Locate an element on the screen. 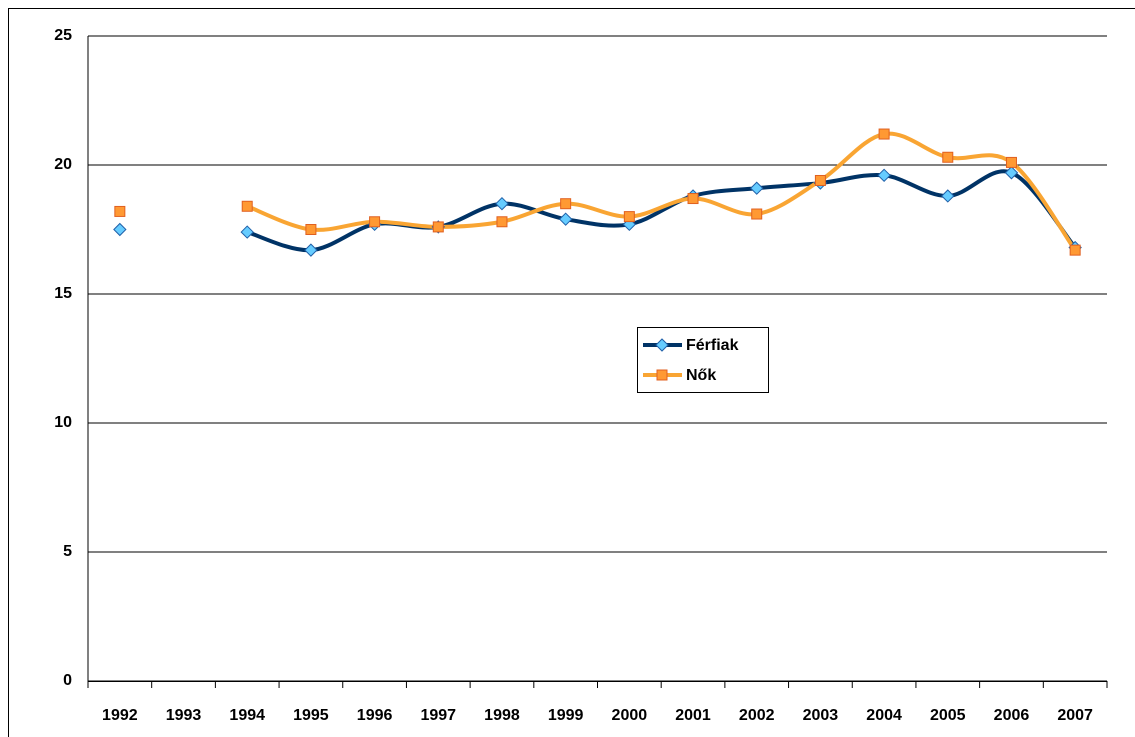 The image size is (1135, 737). y-tick-label: 25 is located at coordinates (63, 35).